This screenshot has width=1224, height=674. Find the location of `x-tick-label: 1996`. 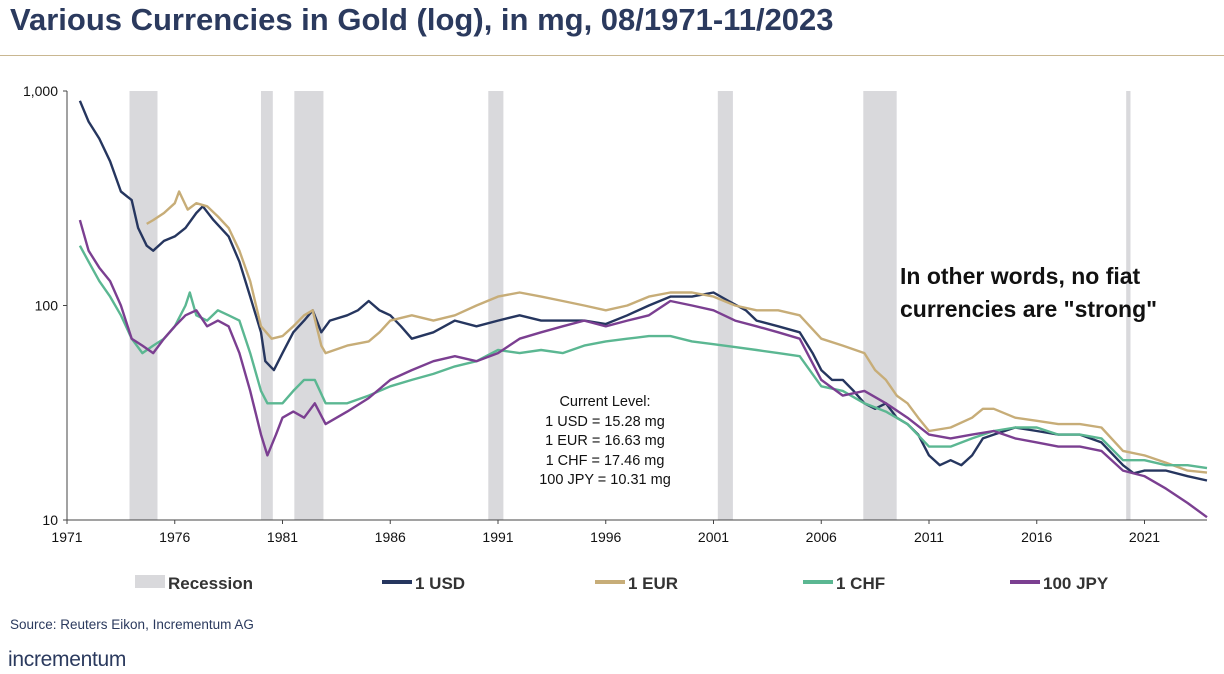

x-tick-label: 1996 is located at coordinates (605, 537).